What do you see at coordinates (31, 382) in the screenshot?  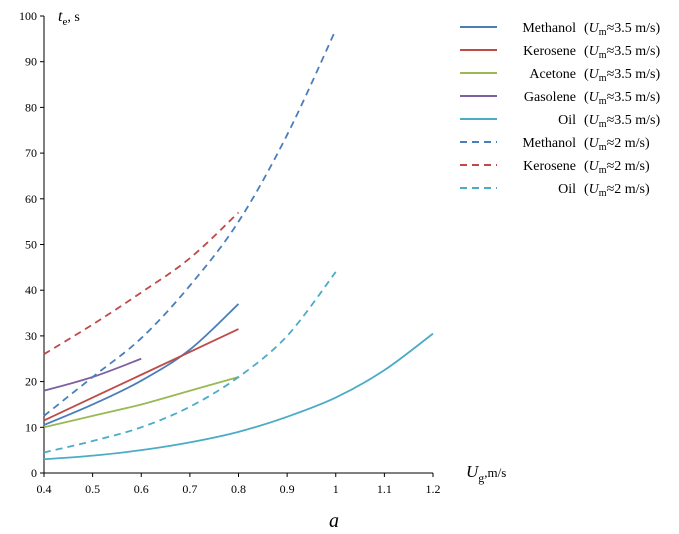 I see `y-tick-label: 20` at bounding box center [31, 382].